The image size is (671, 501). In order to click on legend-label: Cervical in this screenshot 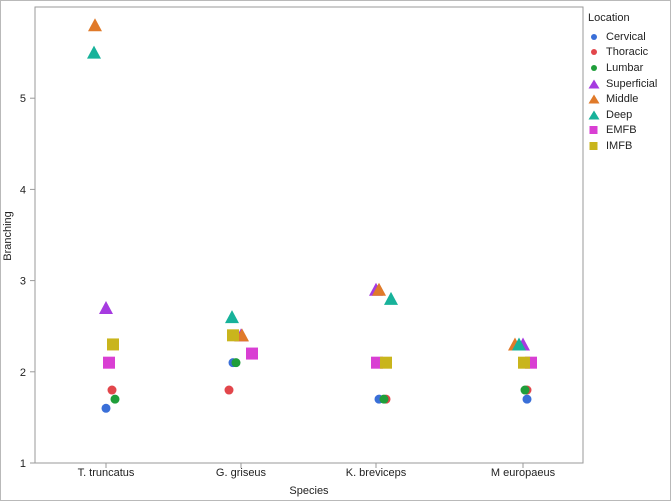, I will do `click(626, 36)`.